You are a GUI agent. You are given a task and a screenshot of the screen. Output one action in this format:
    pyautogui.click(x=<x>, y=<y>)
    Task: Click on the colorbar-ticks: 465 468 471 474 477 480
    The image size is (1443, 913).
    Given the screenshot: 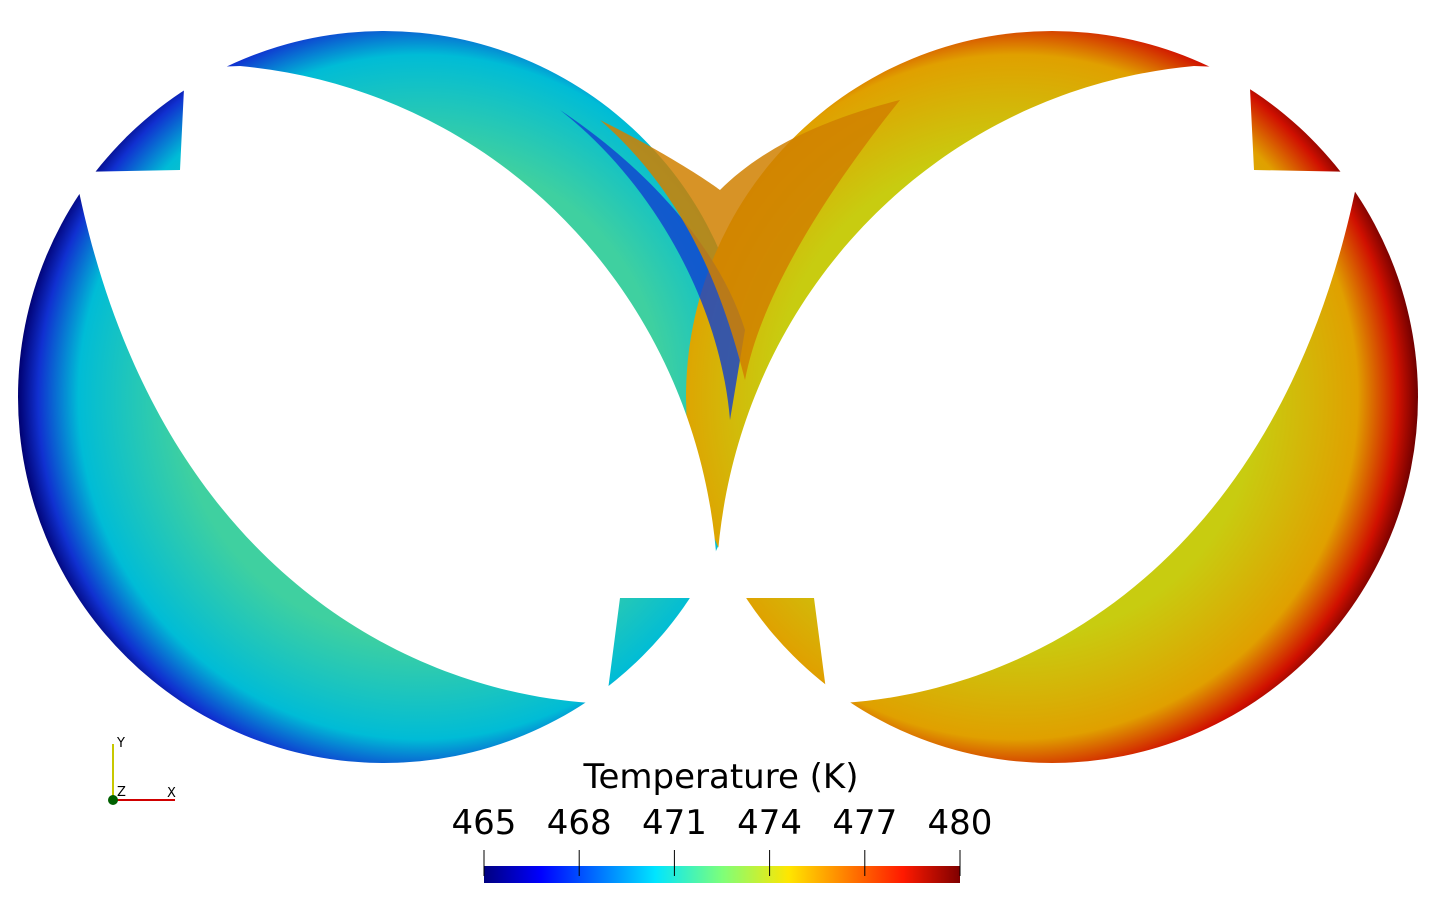 What is the action you would take?
    pyautogui.click(x=722, y=839)
    